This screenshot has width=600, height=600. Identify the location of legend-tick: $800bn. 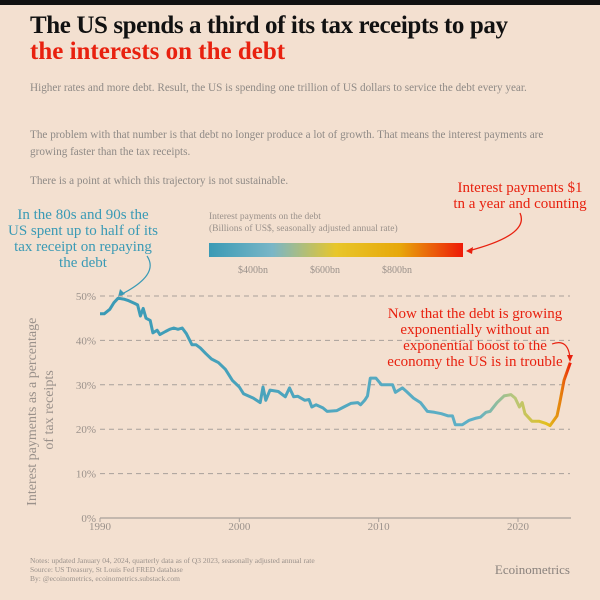
(397, 270).